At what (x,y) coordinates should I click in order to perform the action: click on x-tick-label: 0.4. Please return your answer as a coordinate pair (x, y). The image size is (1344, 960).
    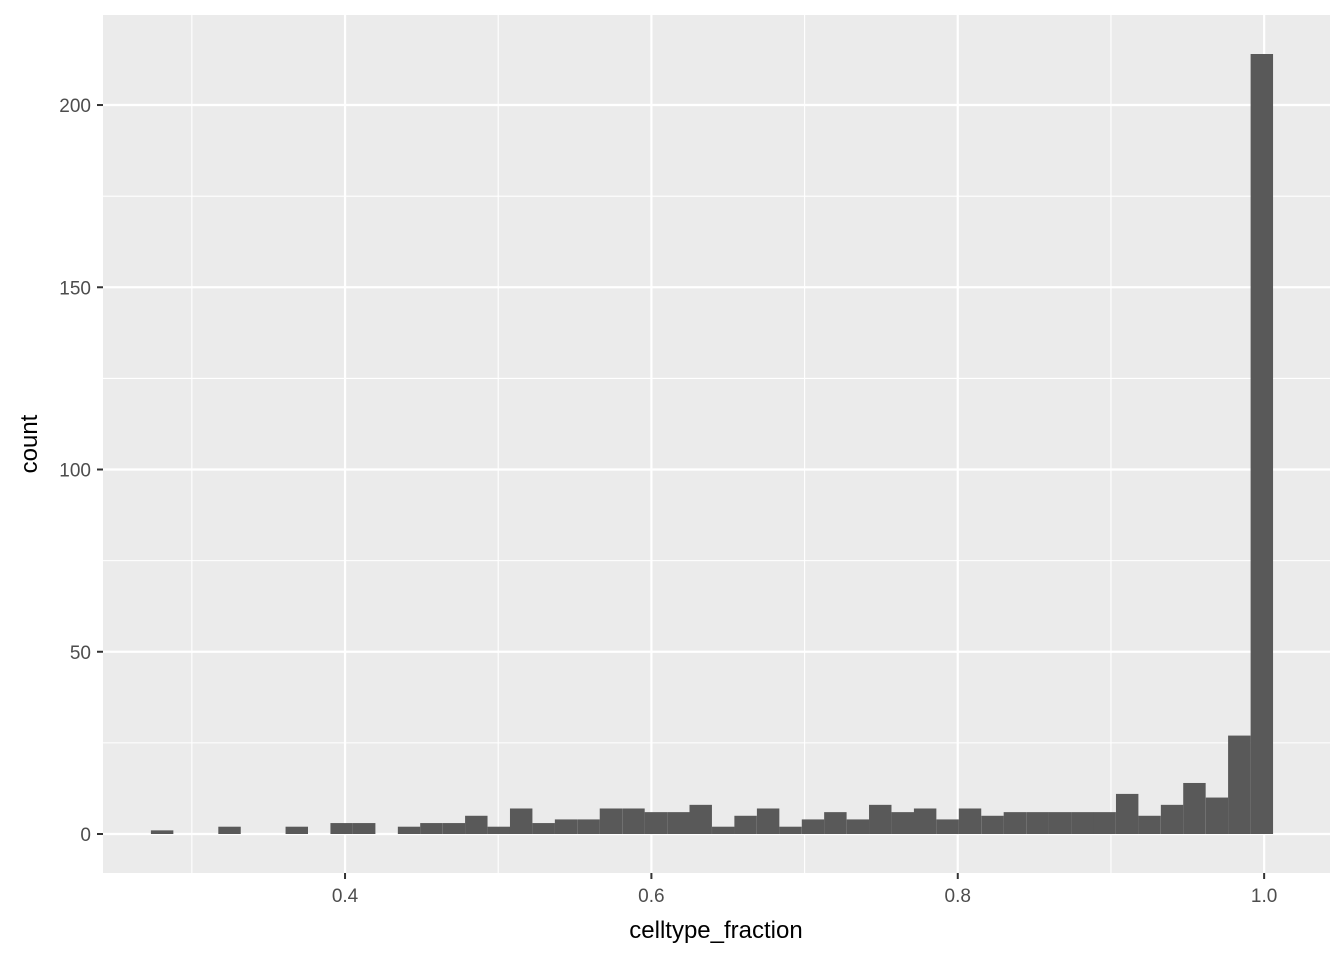
    Looking at the image, I should click on (345, 896).